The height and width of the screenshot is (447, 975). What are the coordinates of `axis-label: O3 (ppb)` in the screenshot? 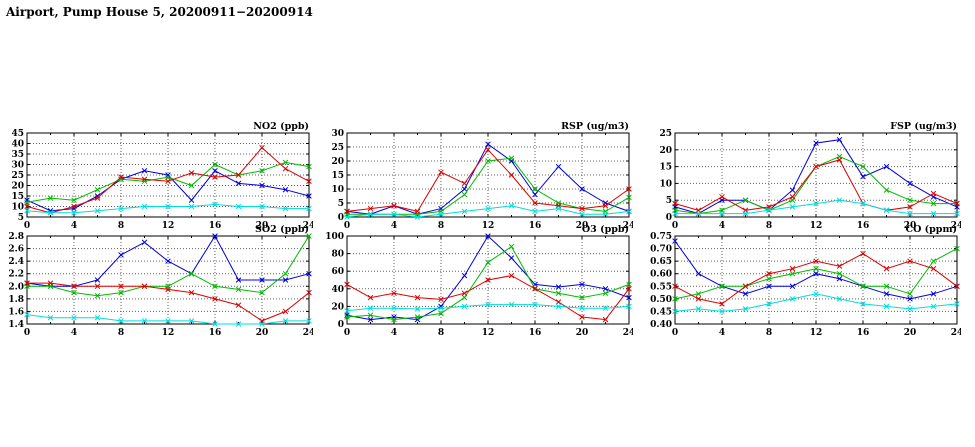 It's located at (605, 229).